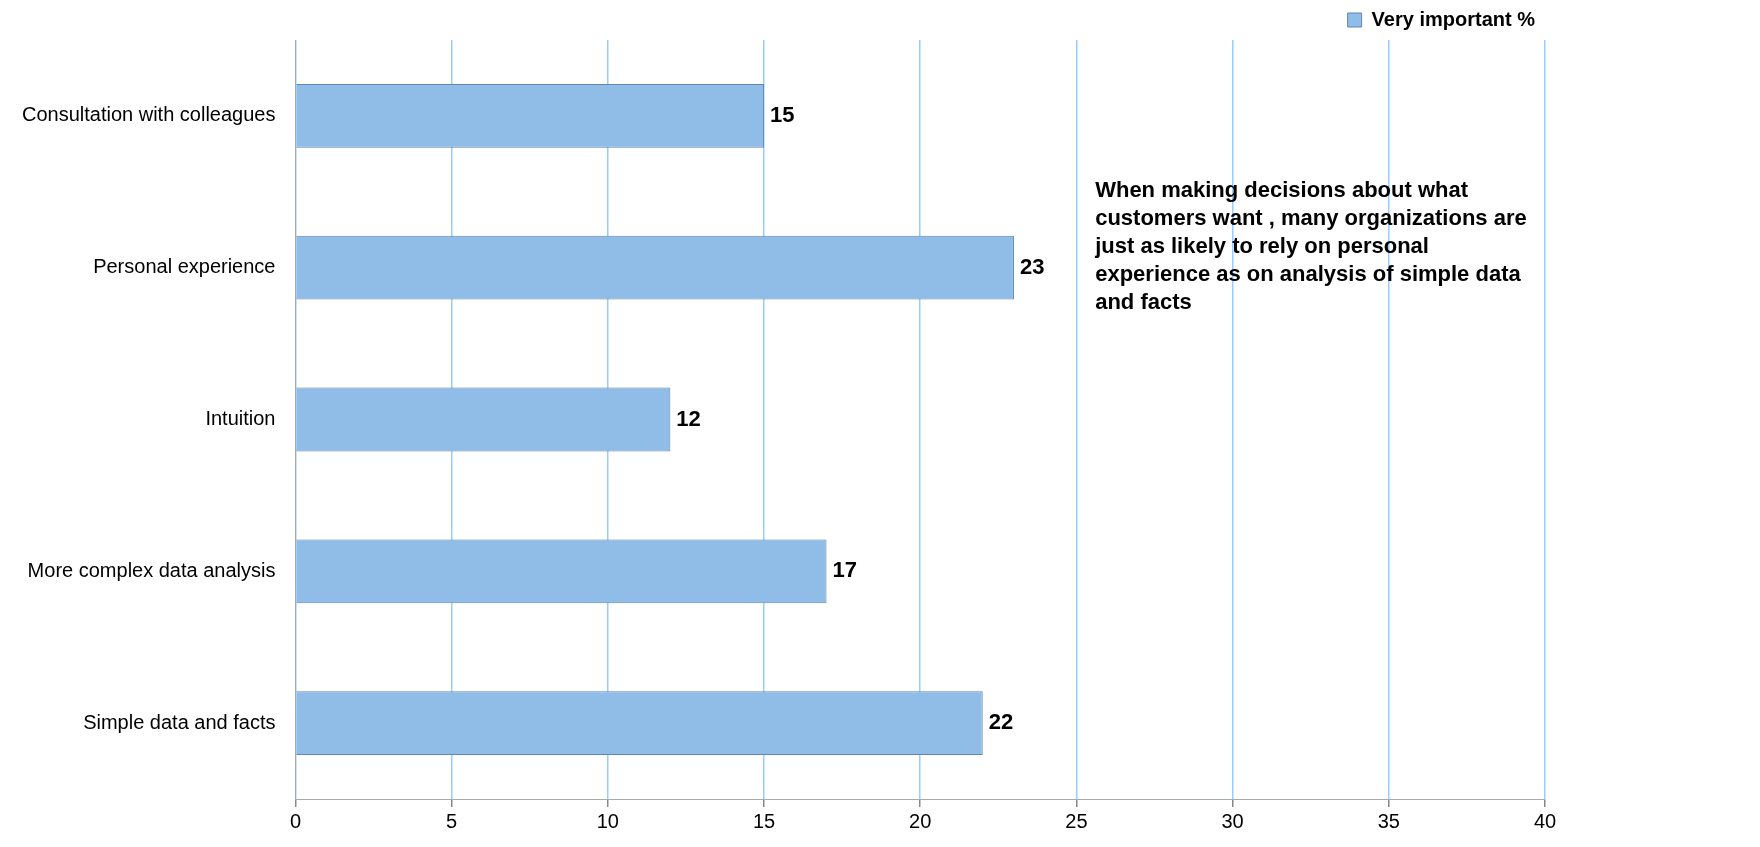 The image size is (1760, 847). What do you see at coordinates (688, 418) in the screenshot?
I see `data-label: 12` at bounding box center [688, 418].